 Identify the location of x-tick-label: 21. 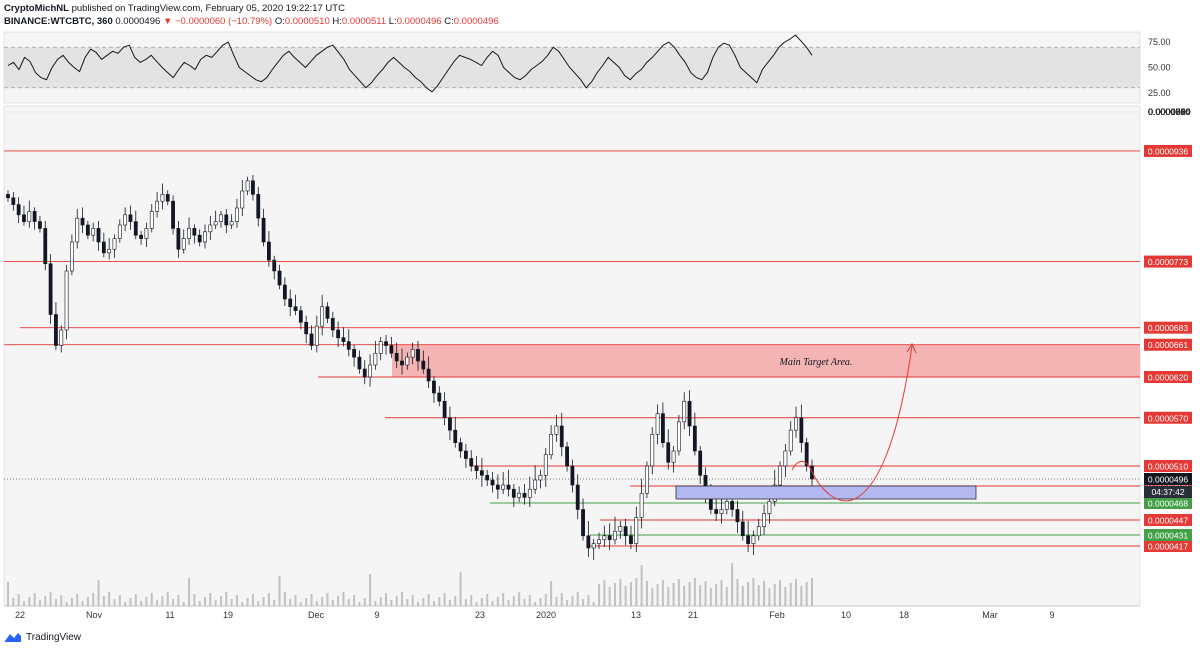
(693, 615).